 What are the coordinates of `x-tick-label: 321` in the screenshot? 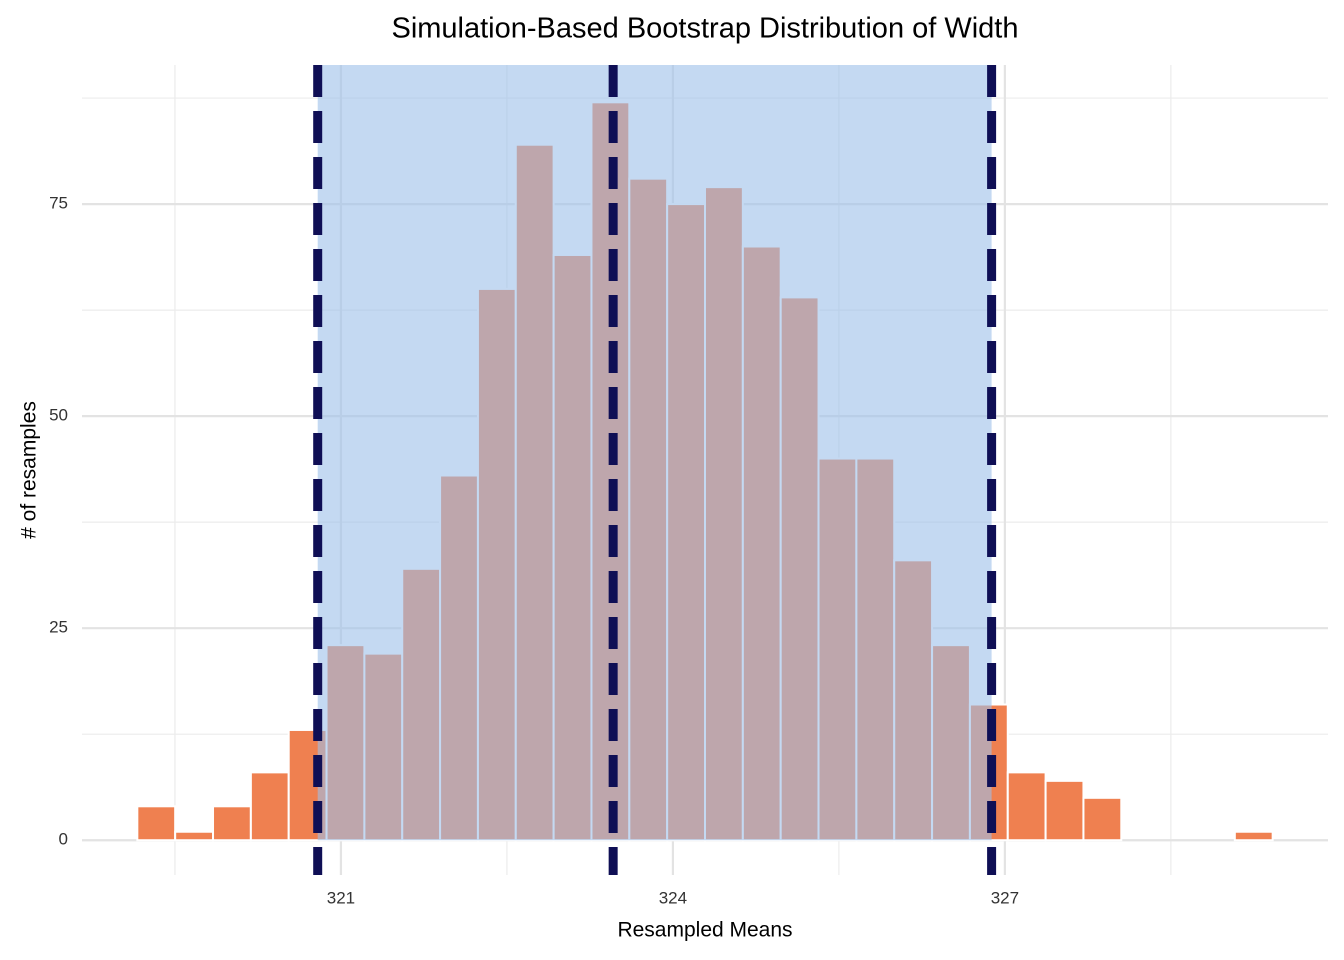 It's located at (341, 897).